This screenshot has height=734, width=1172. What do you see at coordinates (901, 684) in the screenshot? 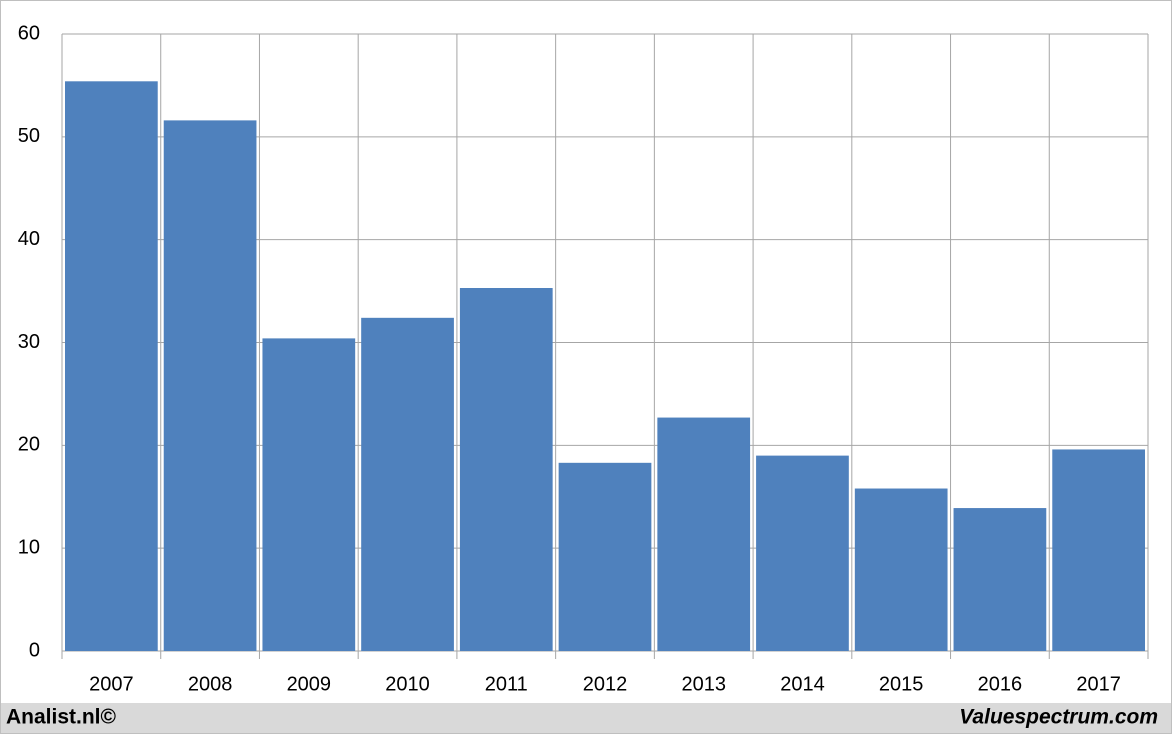
I see `x-tick-label: 2015` at bounding box center [901, 684].